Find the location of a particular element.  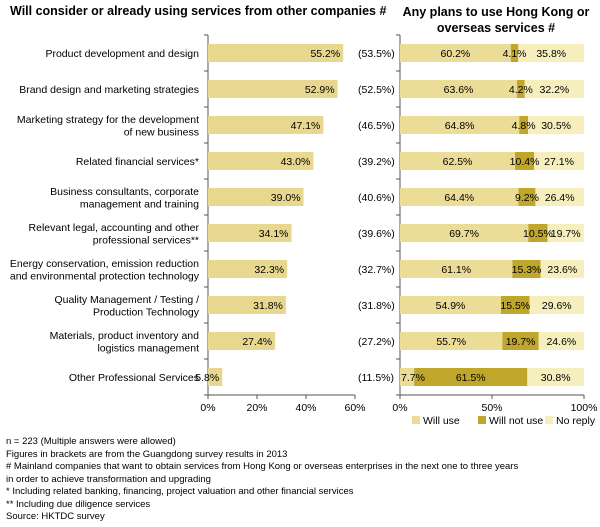

right-x-tick-label: 100% is located at coordinates (584, 408).